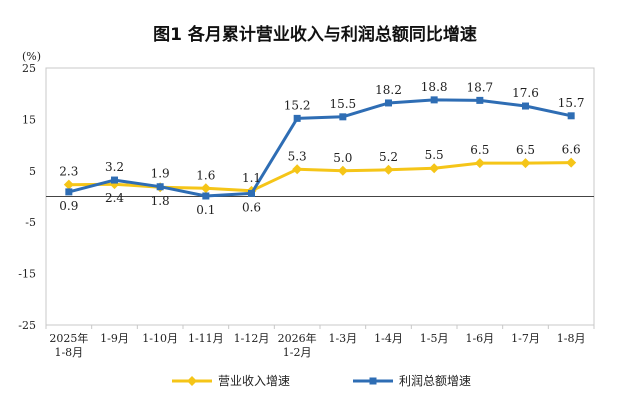 Image resolution: width=630 pixels, height=417 pixels. I want to click on y-tick-label: -5, so click(30, 222).